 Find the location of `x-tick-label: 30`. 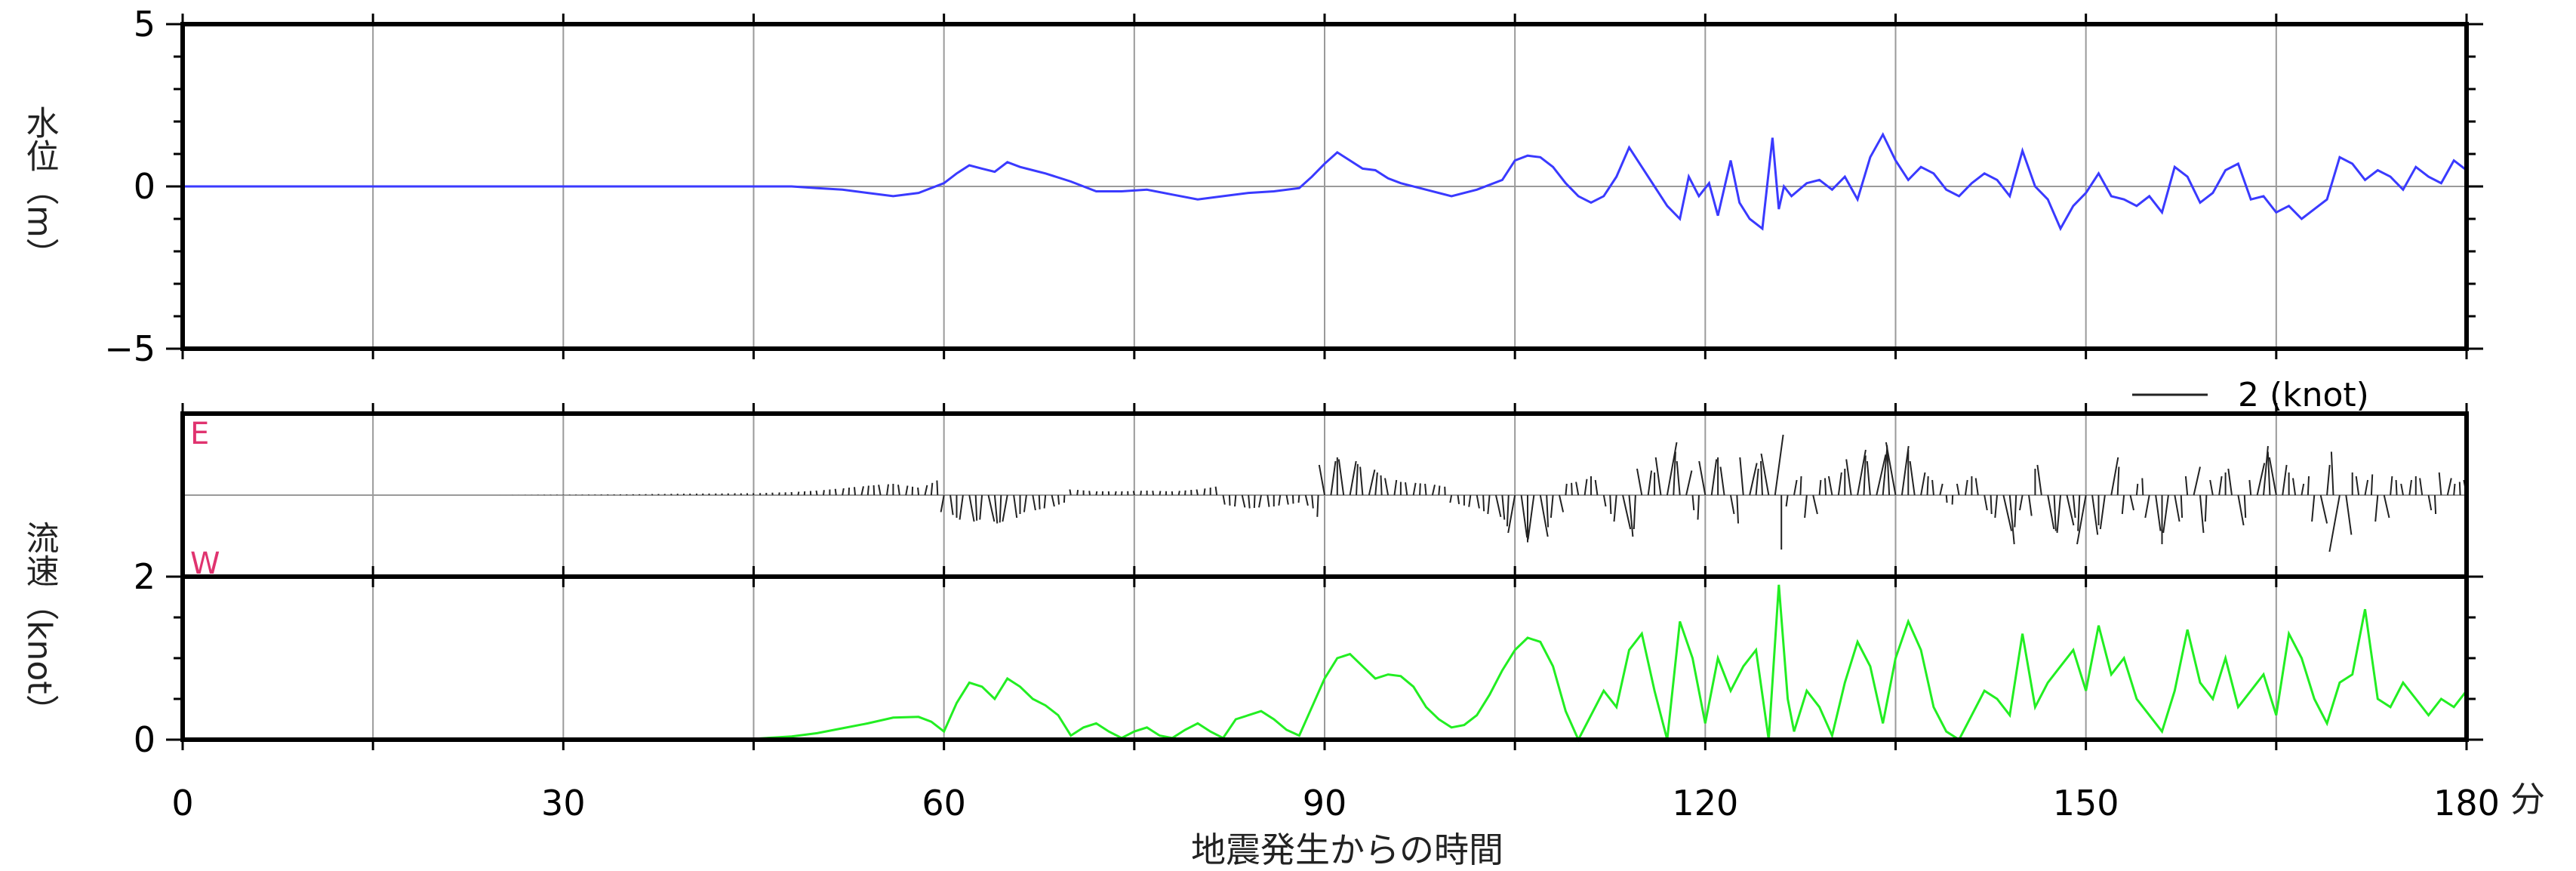

x-tick-label: 30 is located at coordinates (563, 803).